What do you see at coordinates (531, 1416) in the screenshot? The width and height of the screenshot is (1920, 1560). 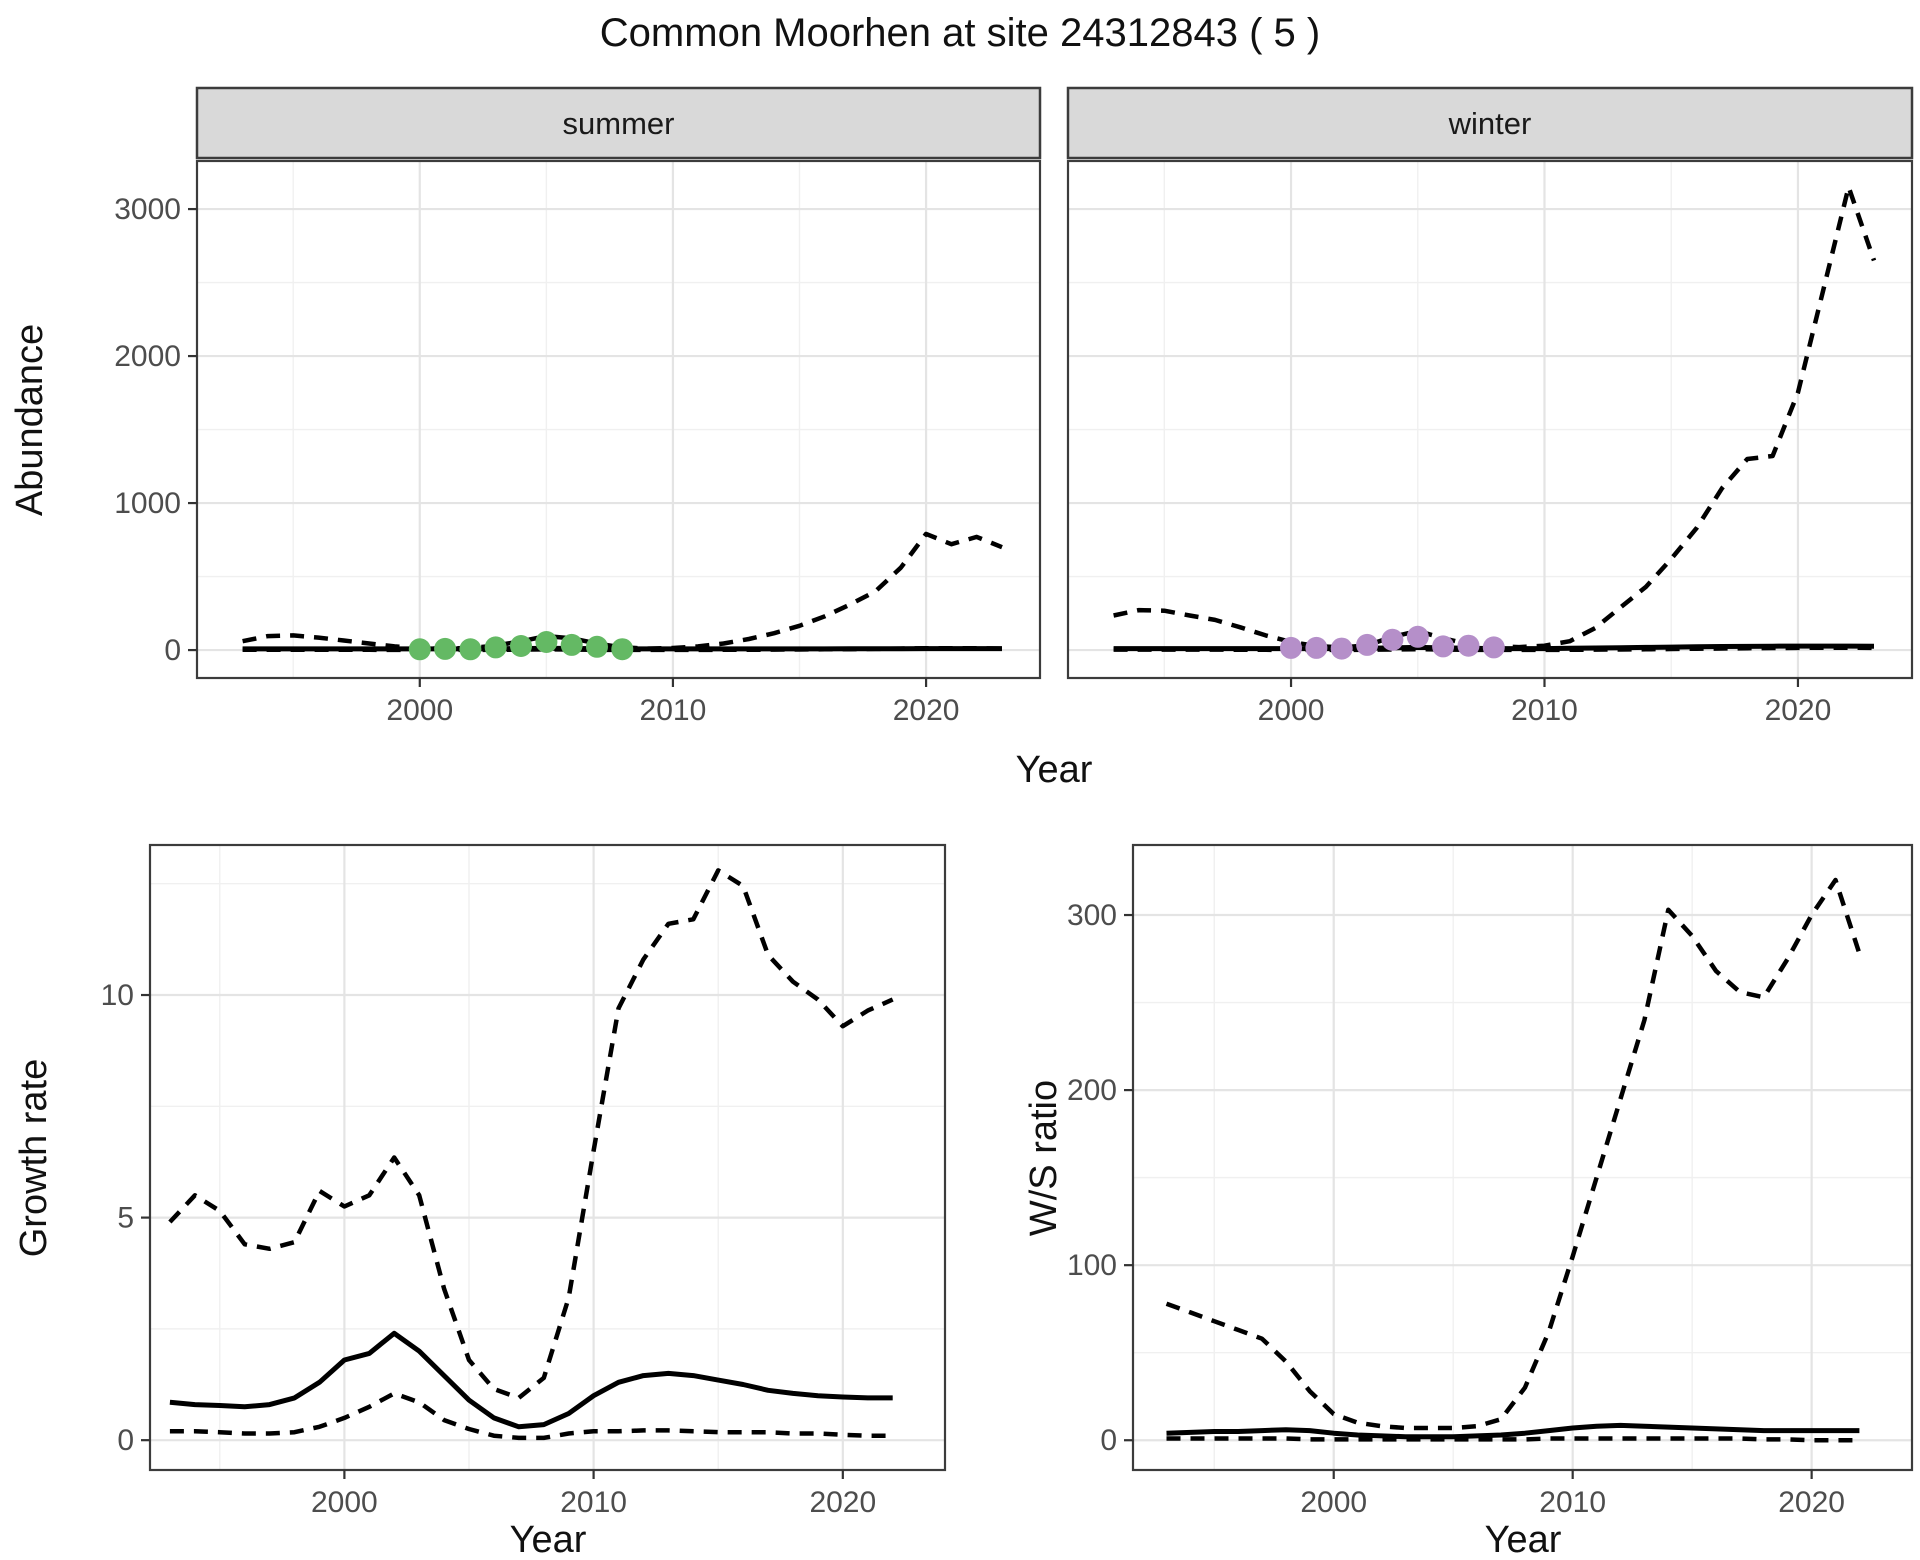 I see `growth_rate-lower_ci-line` at bounding box center [531, 1416].